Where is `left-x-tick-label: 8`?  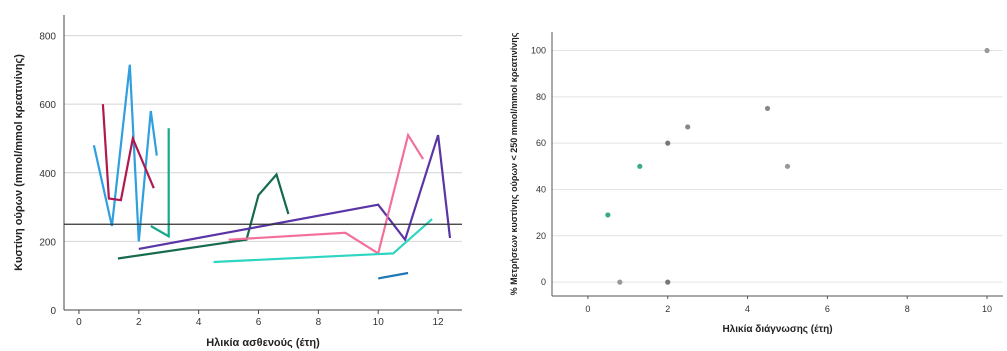
left-x-tick-label: 8 is located at coordinates (319, 322).